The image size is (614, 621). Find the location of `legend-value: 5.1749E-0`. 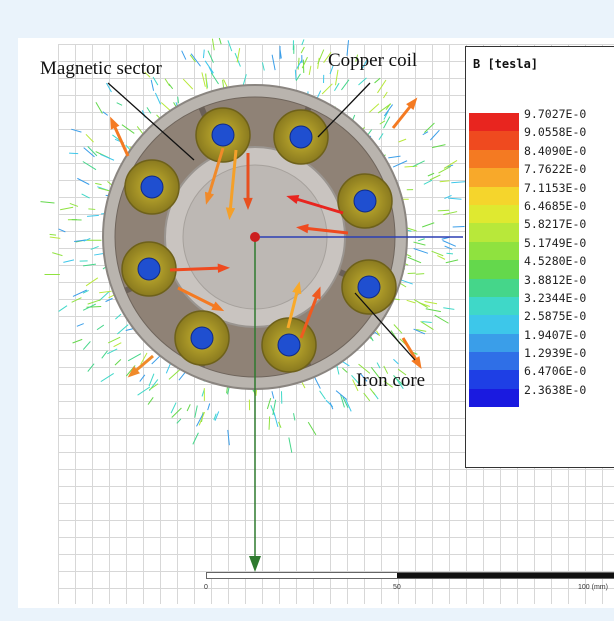

legend-value: 5.1749E-0 is located at coordinates (555, 242).